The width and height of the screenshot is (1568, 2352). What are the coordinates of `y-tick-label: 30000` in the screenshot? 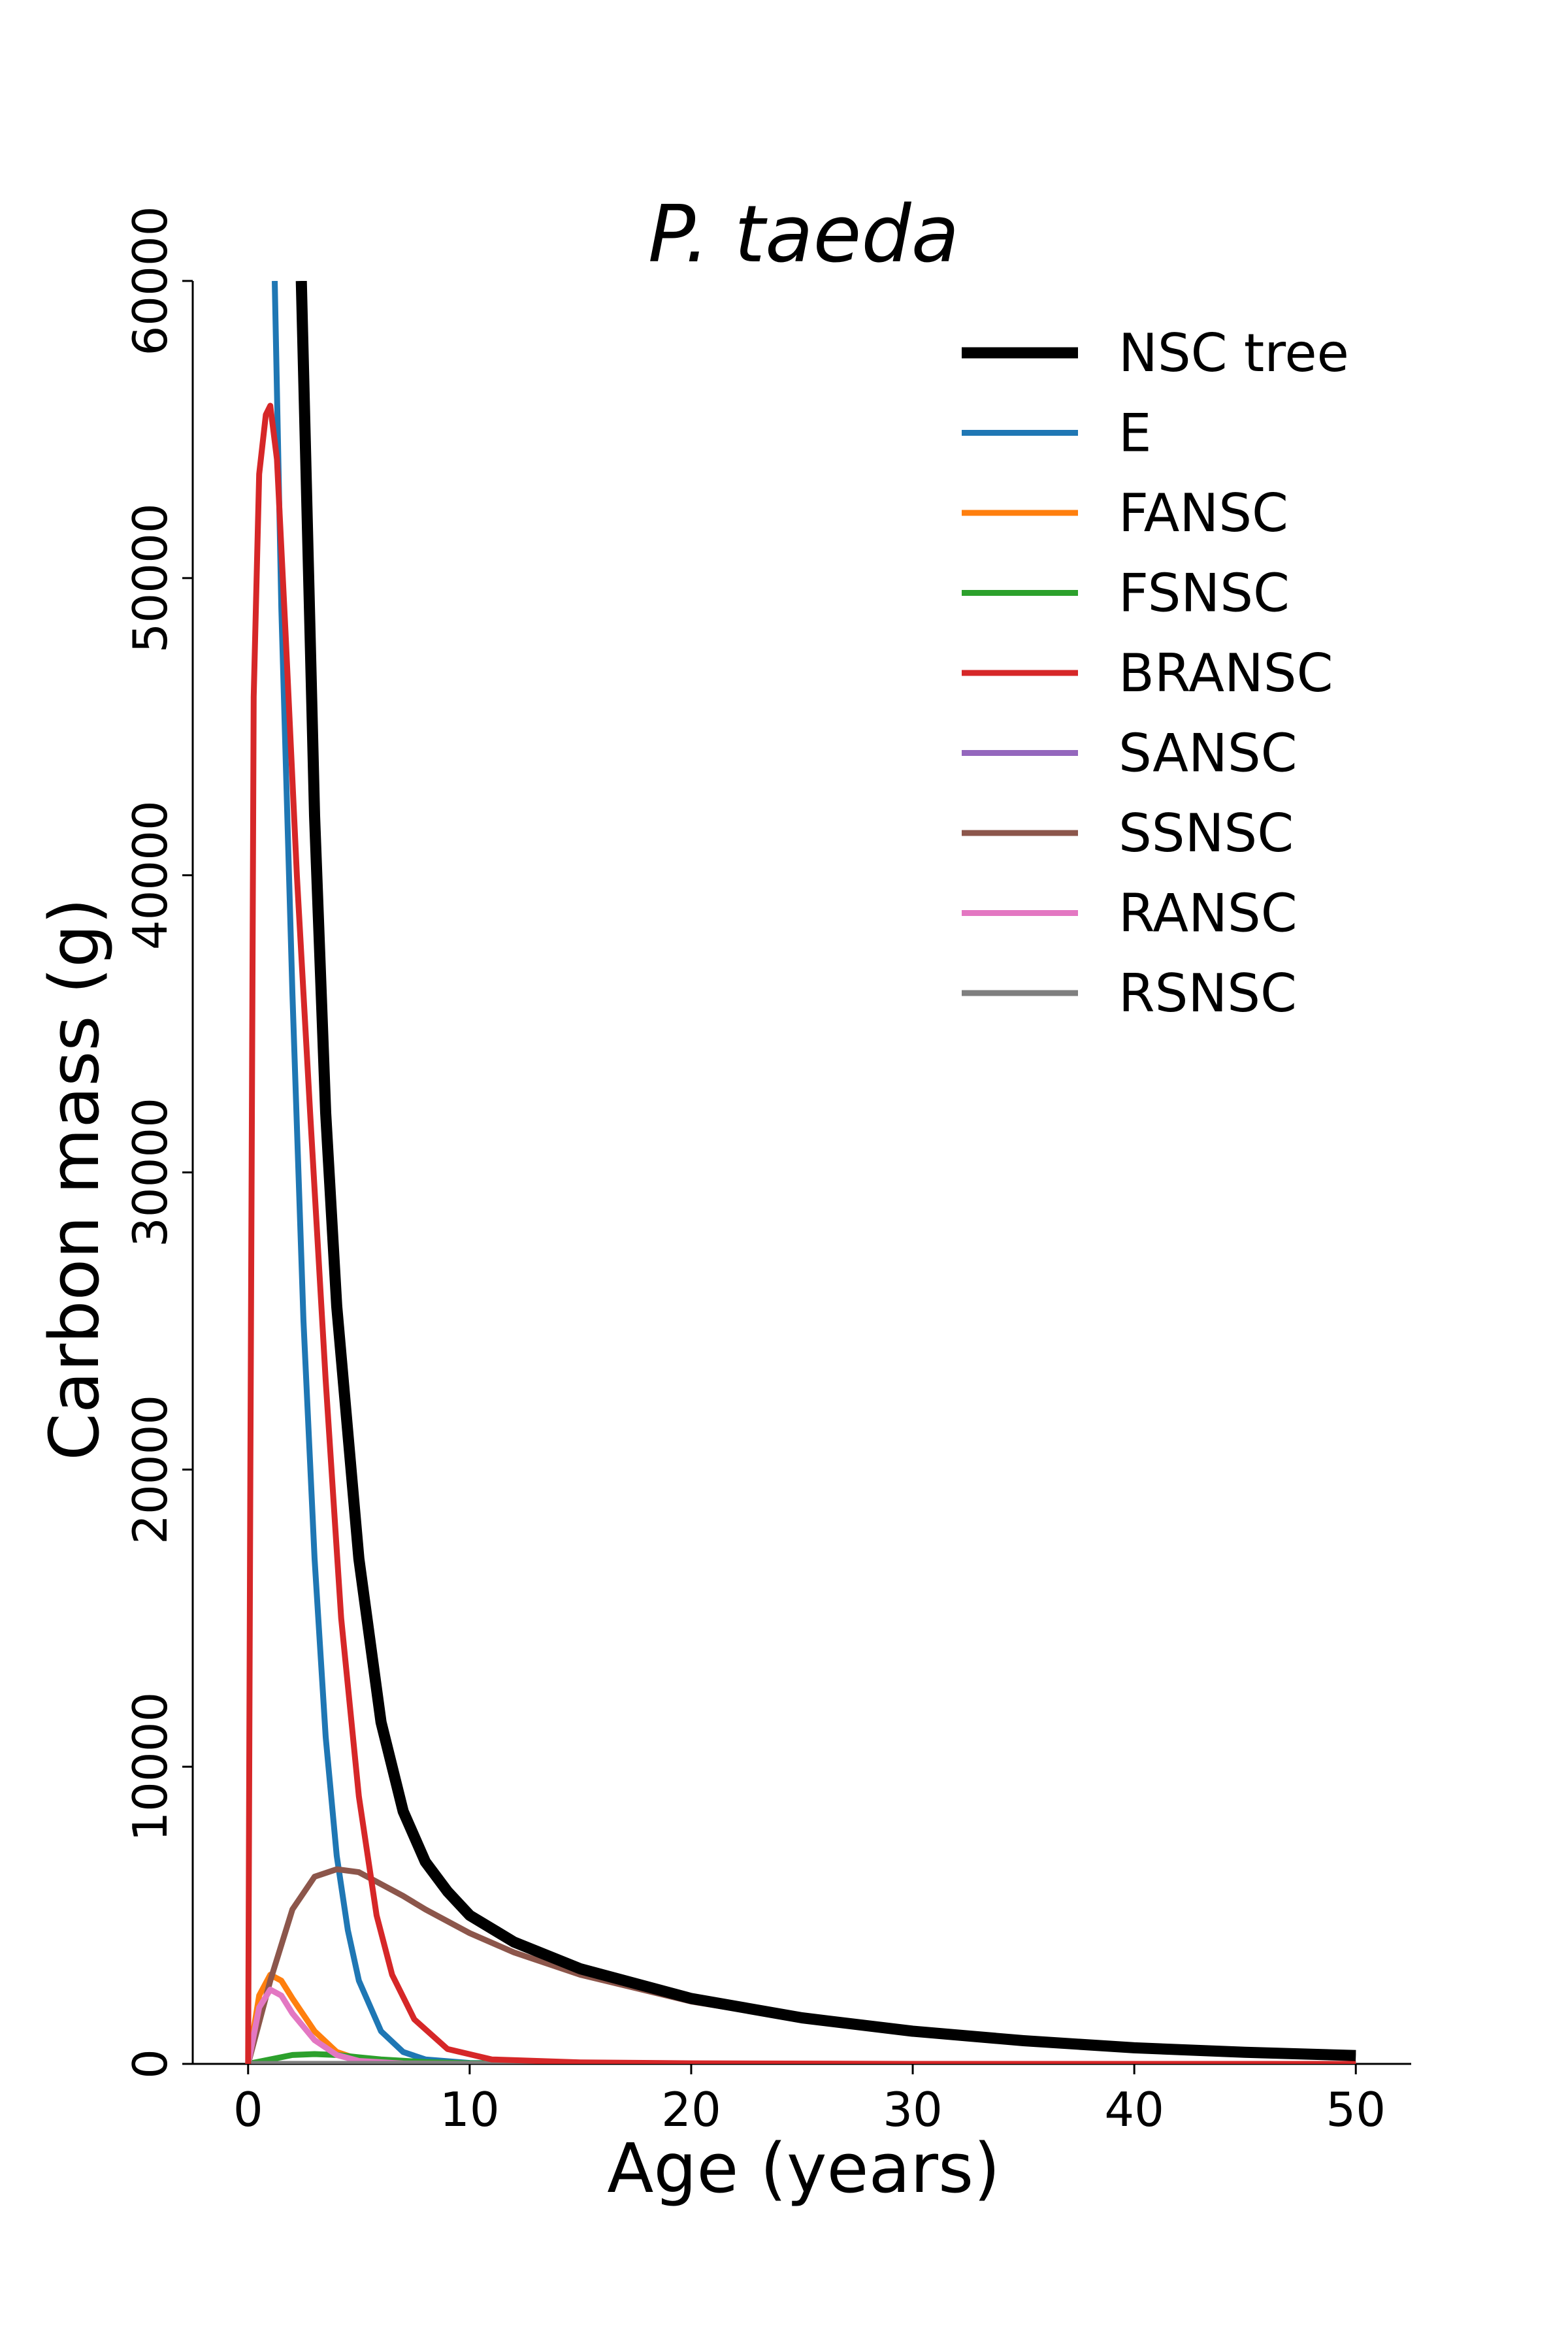 It's located at (150, 1172).